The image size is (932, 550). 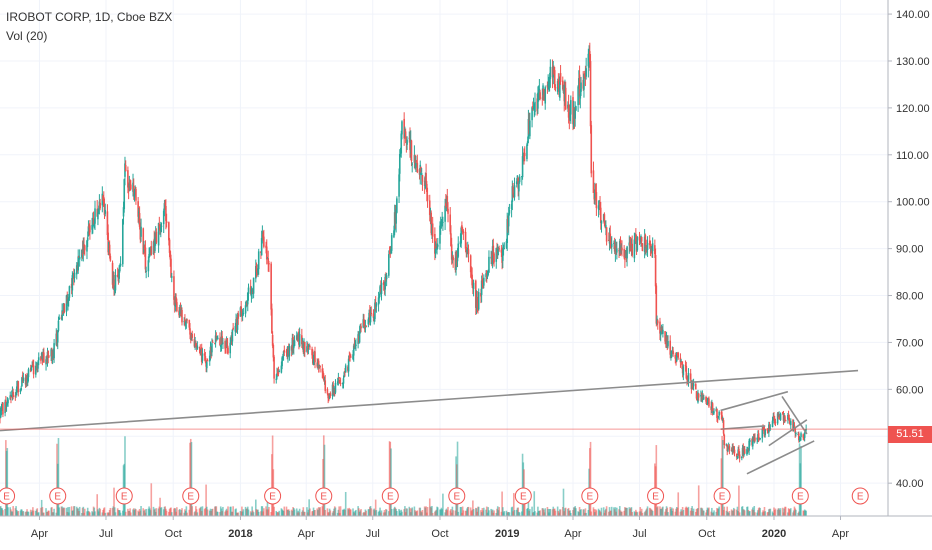 What do you see at coordinates (89, 17) in the screenshot?
I see `symbol-legend: IROBOT CORP, 1D, Cboe BZX` at bounding box center [89, 17].